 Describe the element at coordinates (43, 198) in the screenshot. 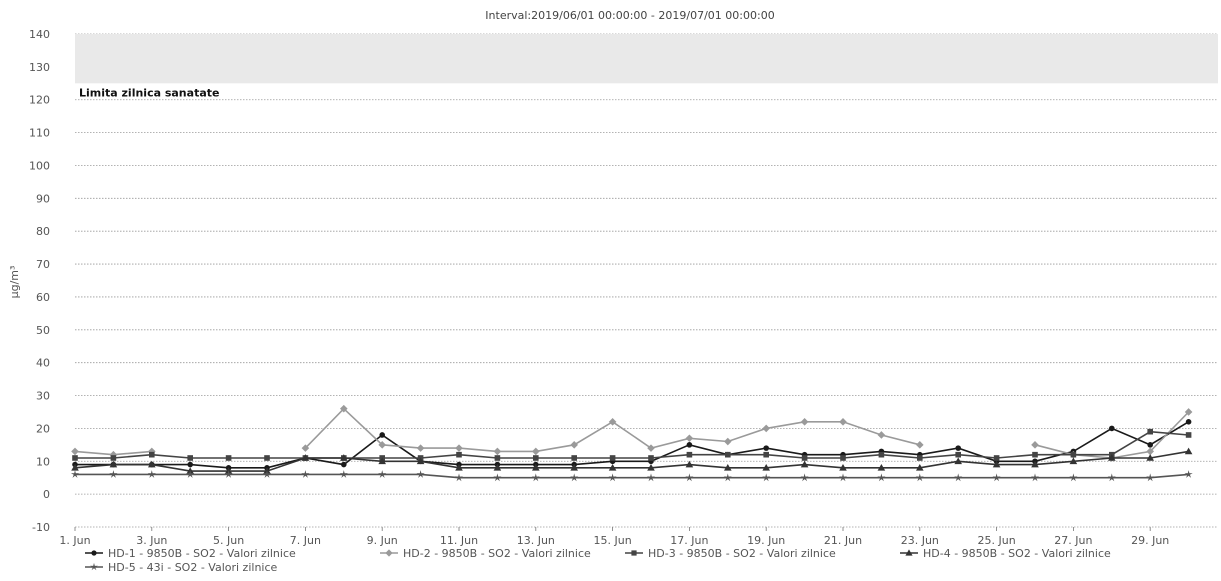

I see `y-tick-label: 90` at that location.